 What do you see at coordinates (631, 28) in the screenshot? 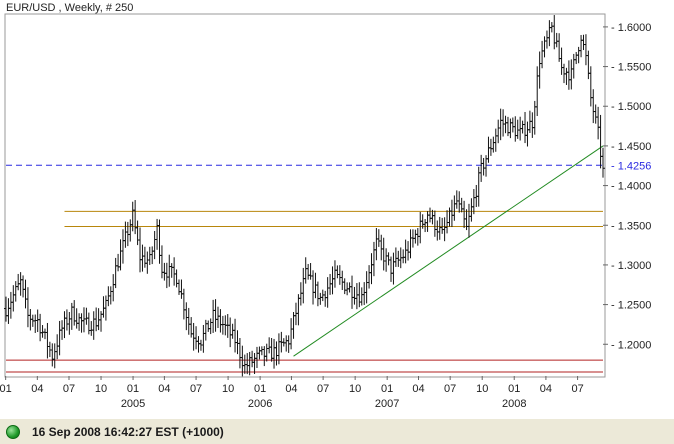
I see `y-tick-label: - 1.6000` at bounding box center [631, 28].